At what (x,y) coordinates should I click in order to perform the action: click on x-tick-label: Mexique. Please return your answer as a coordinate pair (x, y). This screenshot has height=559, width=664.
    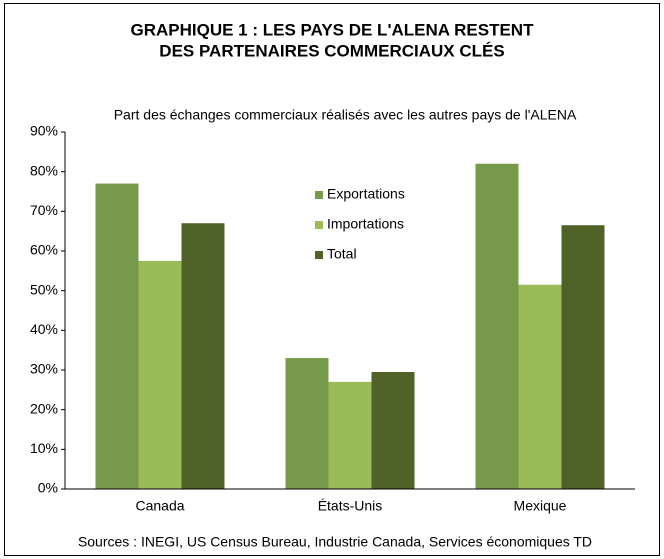
    Looking at the image, I should click on (540, 506).